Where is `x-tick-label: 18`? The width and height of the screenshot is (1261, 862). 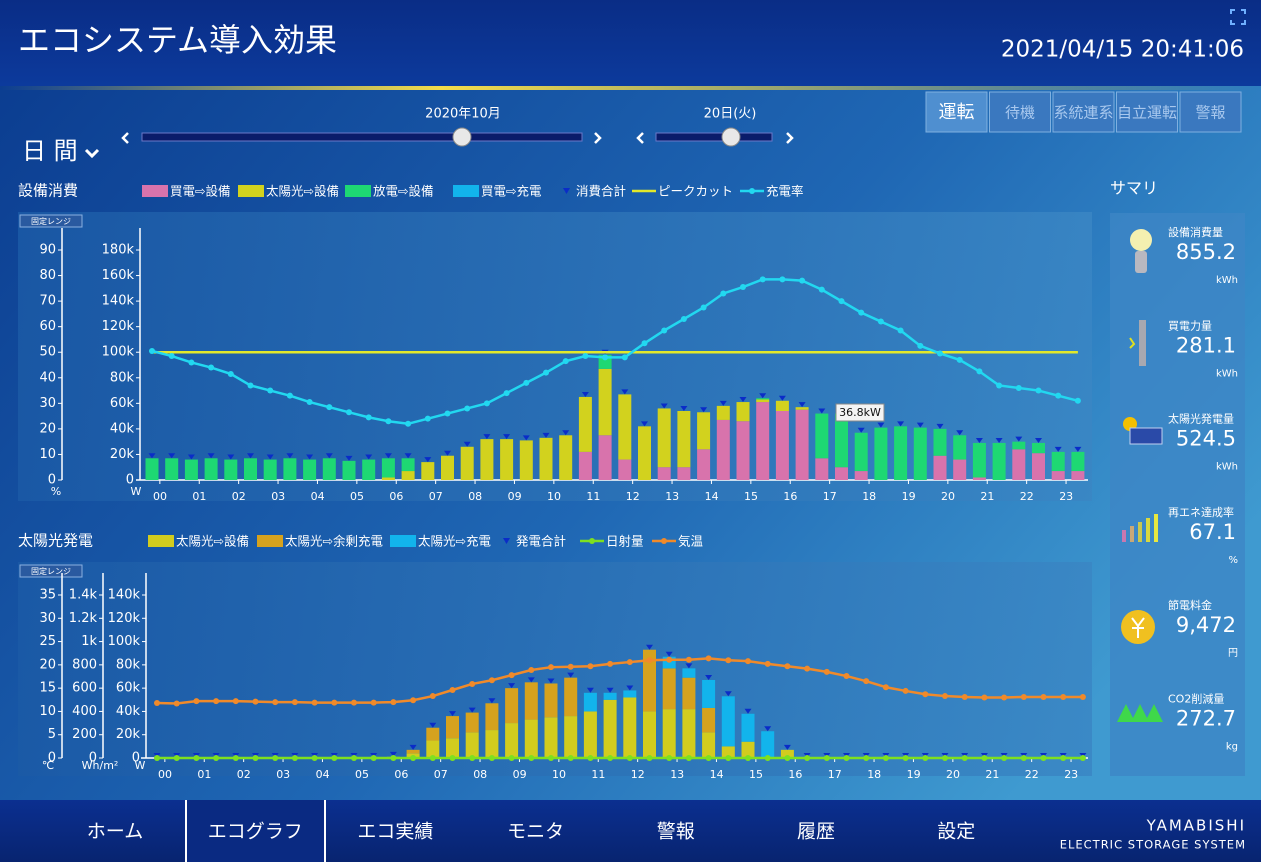 x-tick-label: 18 is located at coordinates (869, 496).